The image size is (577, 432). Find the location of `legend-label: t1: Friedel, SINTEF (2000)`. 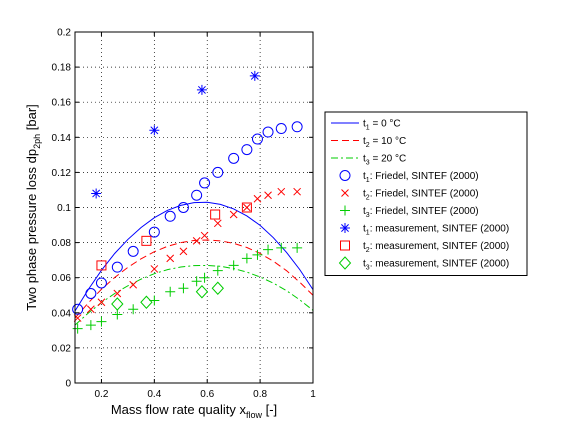

legend-label: t1: Friedel, SINTEF (2000) is located at coordinates (421, 177).